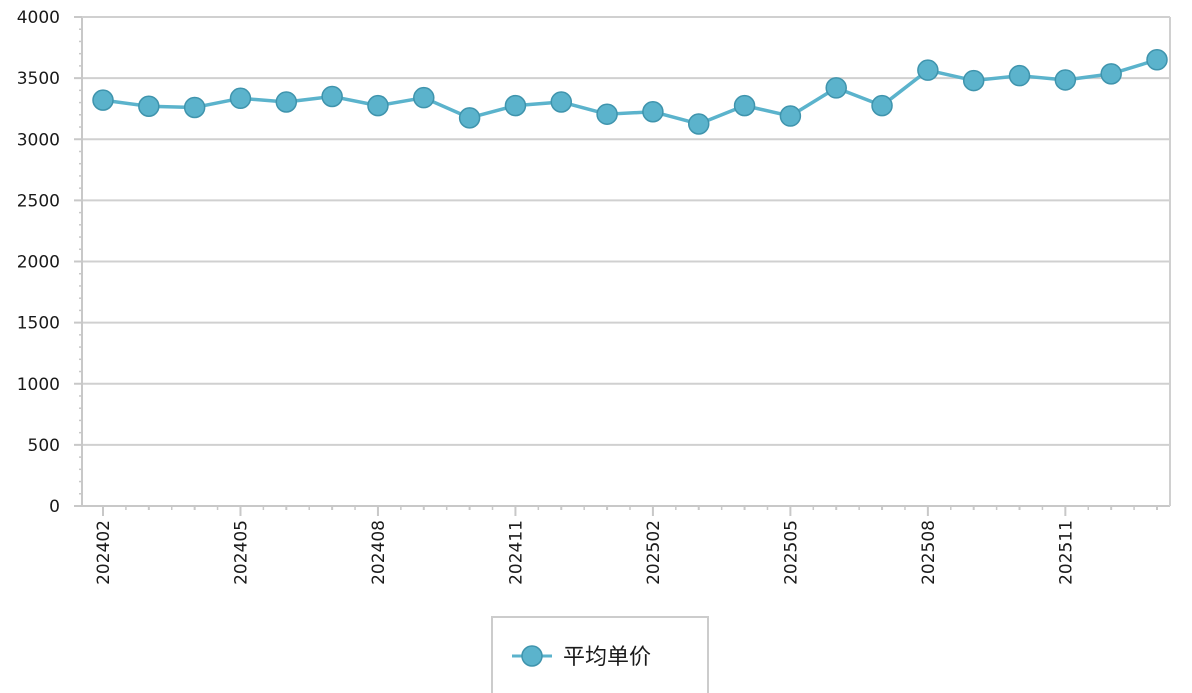 The image size is (1192, 693). What do you see at coordinates (38, 18) in the screenshot?
I see `y-tick-label: 4000` at bounding box center [38, 18].